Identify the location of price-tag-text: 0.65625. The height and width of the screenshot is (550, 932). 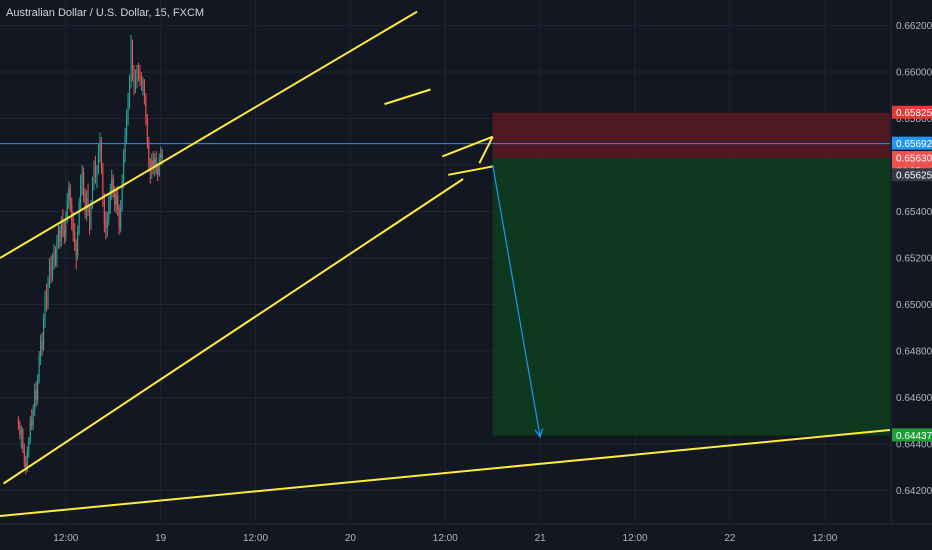
(914, 176).